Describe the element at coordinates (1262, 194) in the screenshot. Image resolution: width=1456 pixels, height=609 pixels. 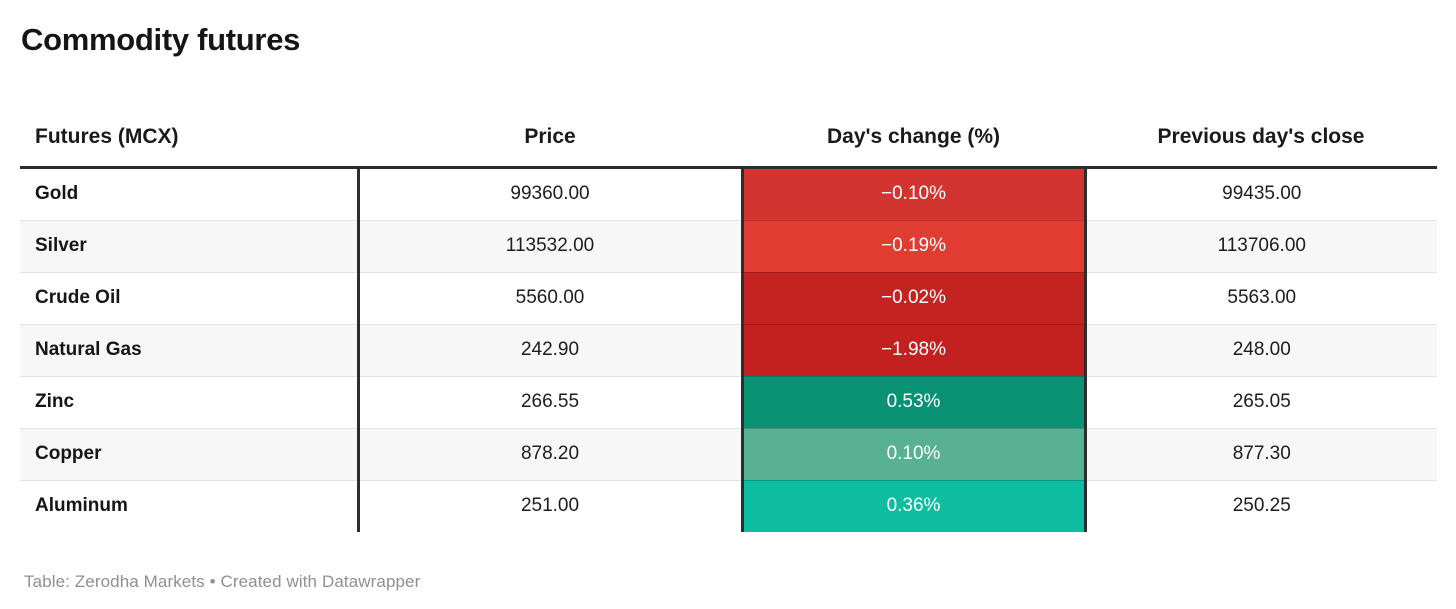
I see `prev-close-cell: 99435.00` at that location.